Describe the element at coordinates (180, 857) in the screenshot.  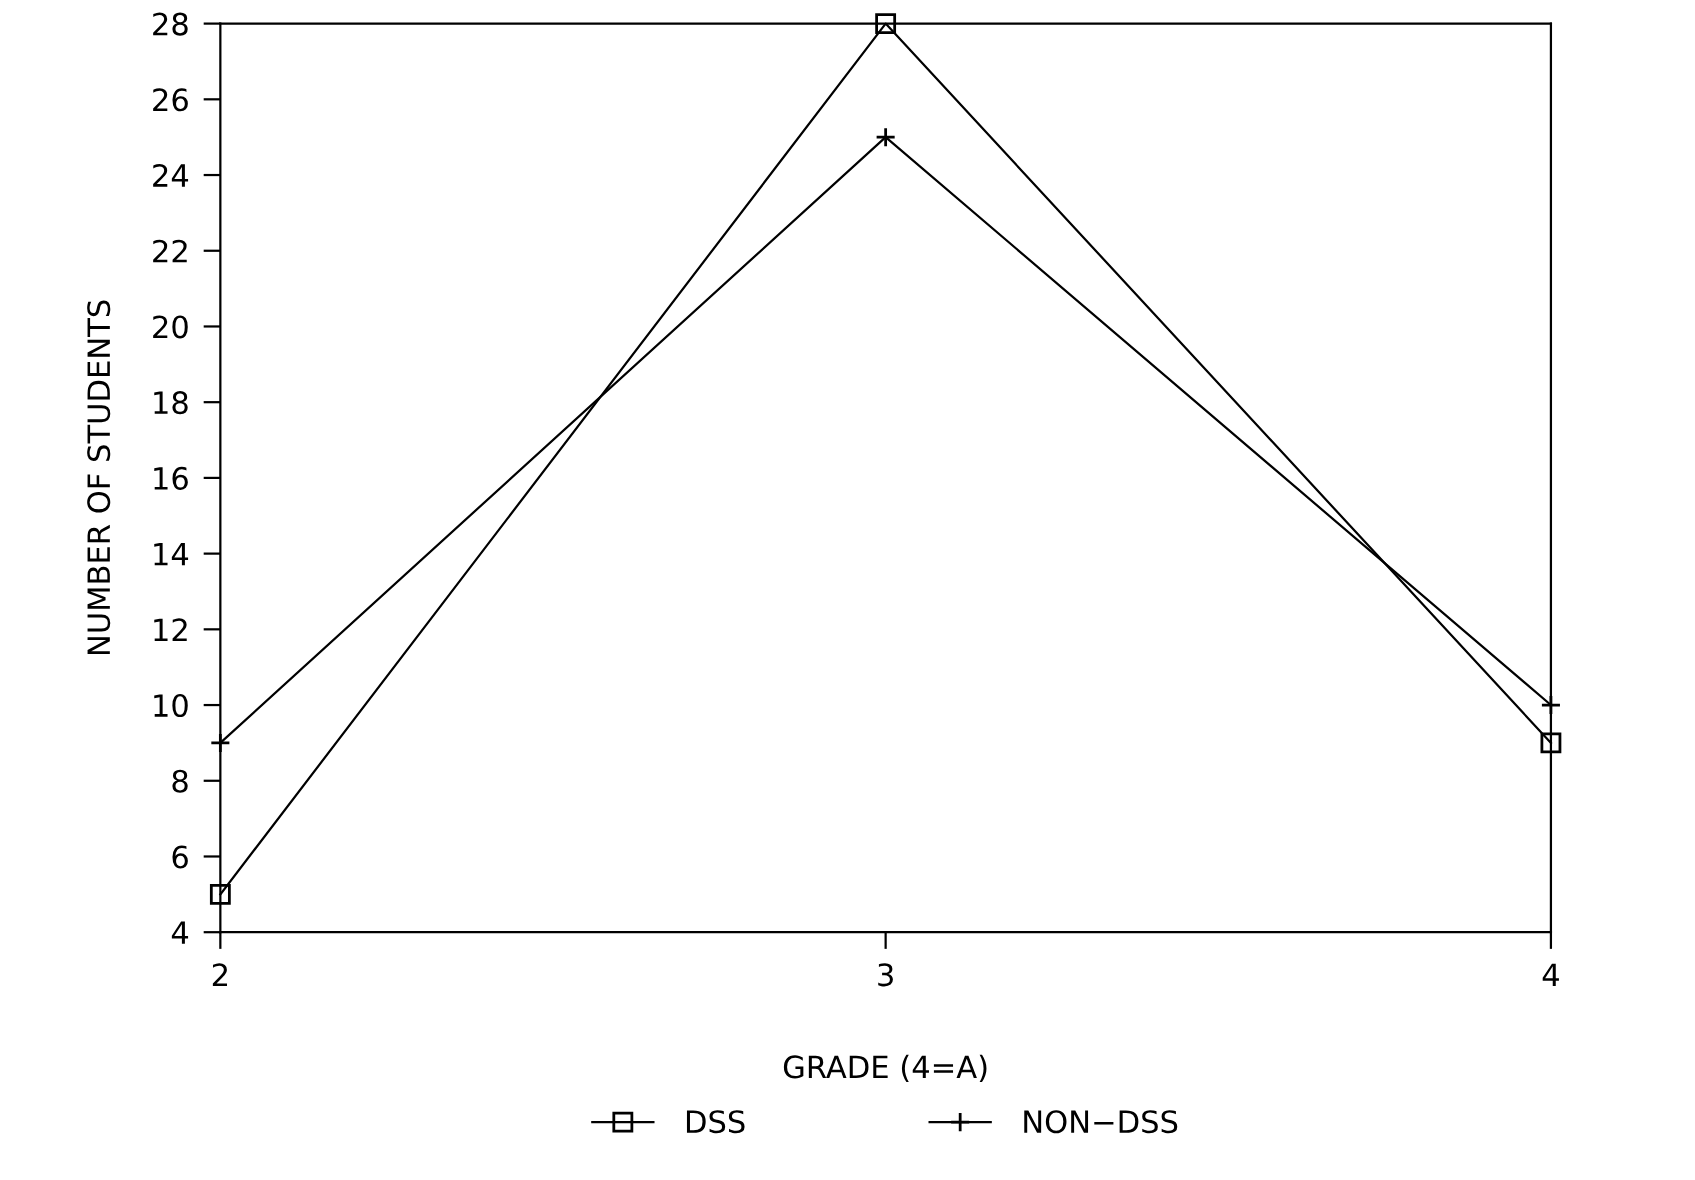
I see `y-tick-label: 6` at that location.